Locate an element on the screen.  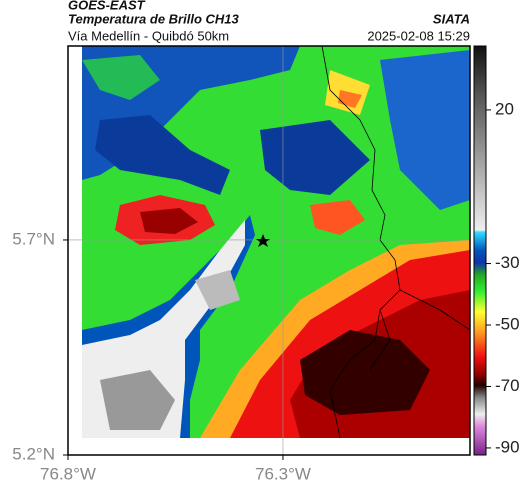
colorbar-tick-label: -50 is located at coordinates (507, 324).